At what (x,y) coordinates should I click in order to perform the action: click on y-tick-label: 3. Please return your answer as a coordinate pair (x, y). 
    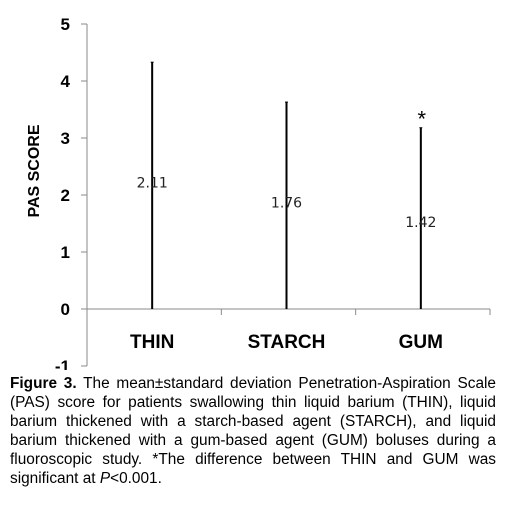
    Looking at the image, I should click on (65, 138).